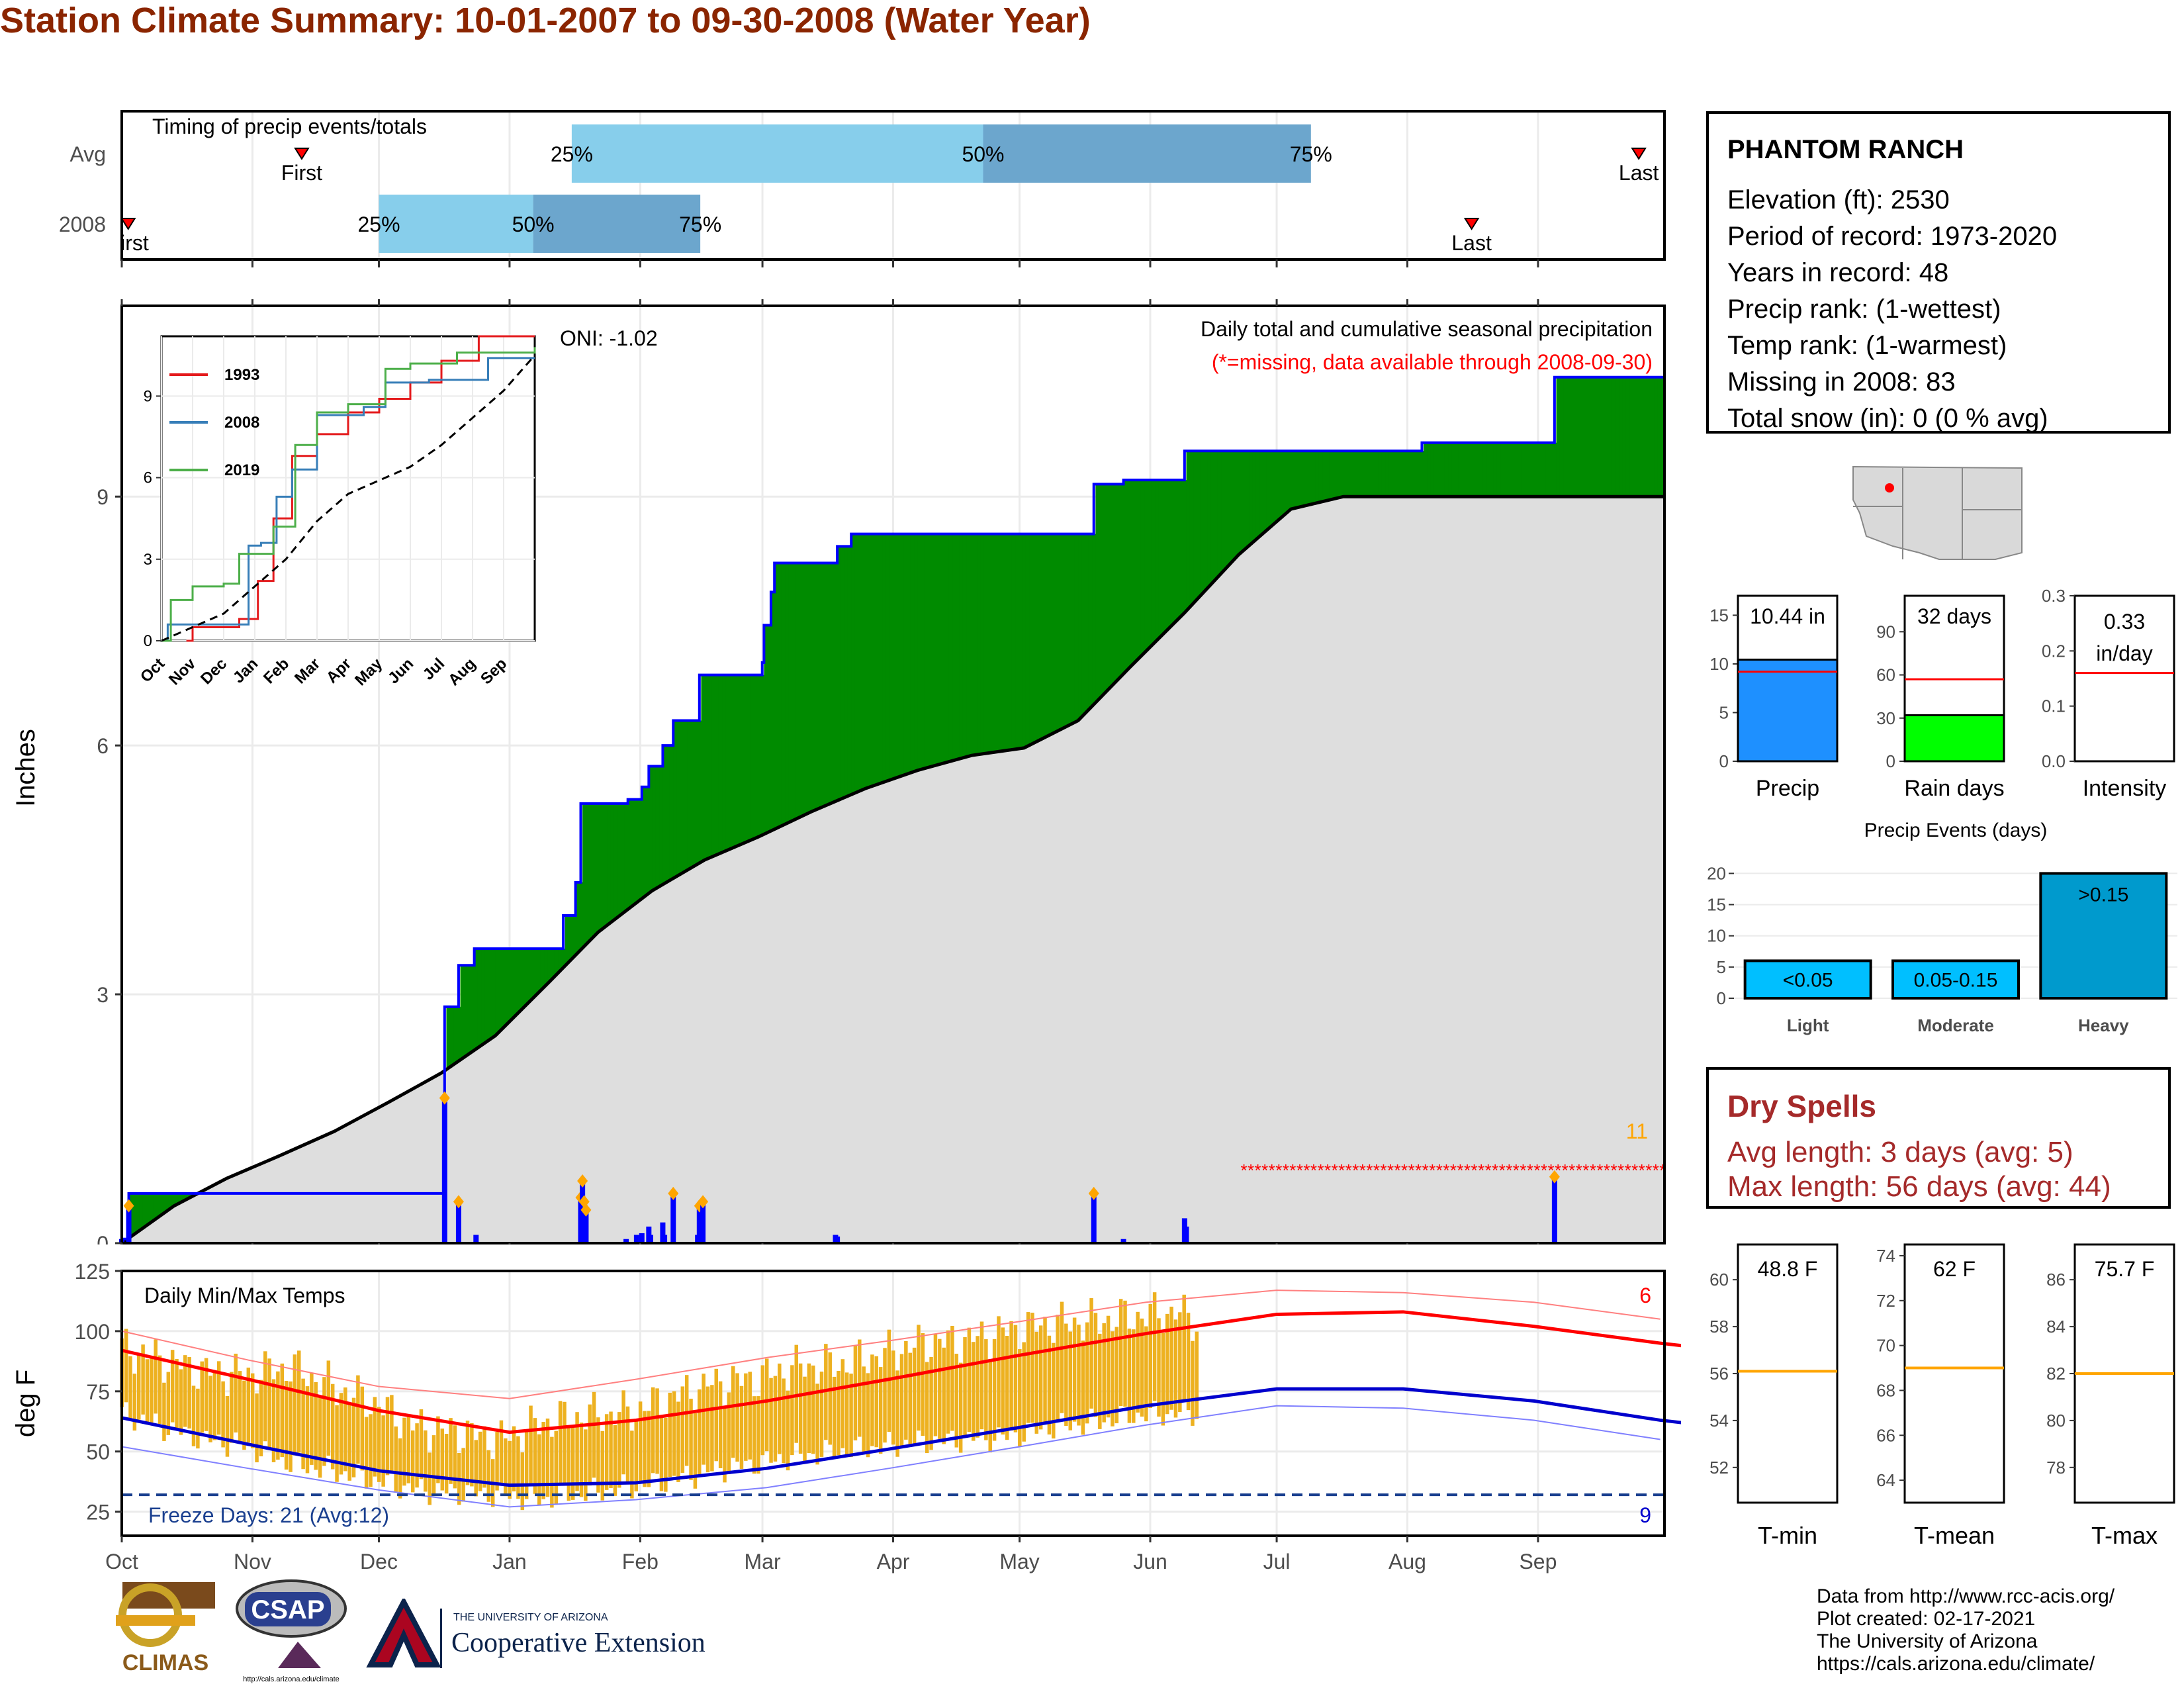 The height and width of the screenshot is (1688, 2184). What do you see at coordinates (1955, 979) in the screenshot?
I see `events-bar` at bounding box center [1955, 979].